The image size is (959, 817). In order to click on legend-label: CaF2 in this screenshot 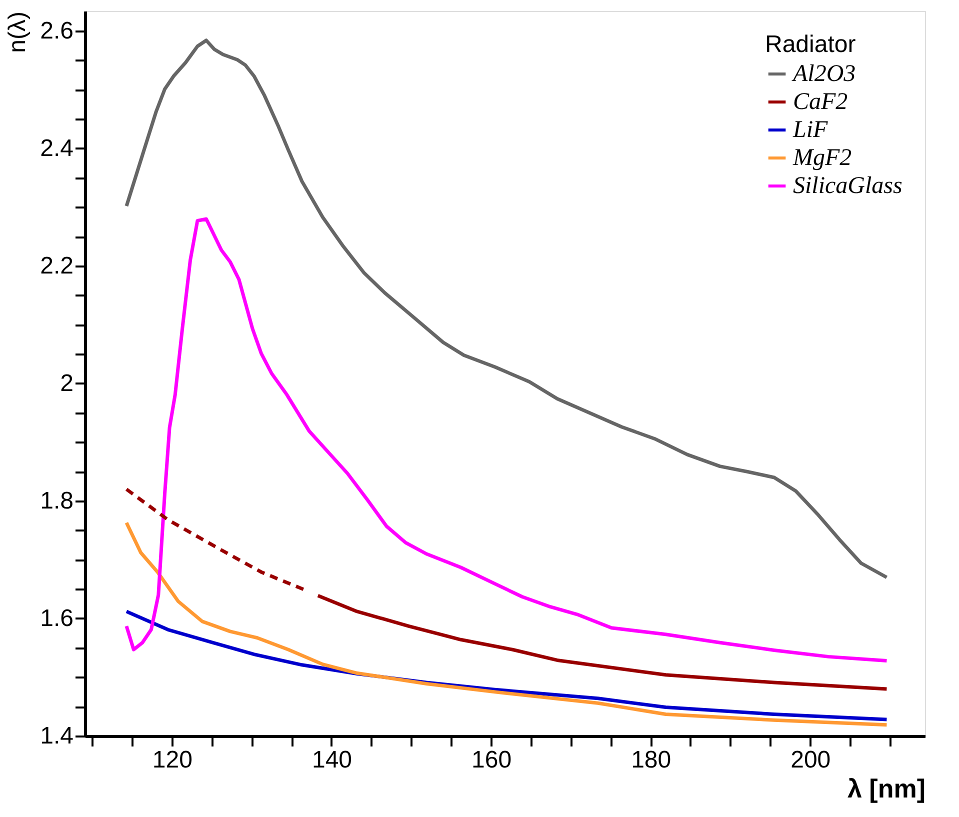, I will do `click(820, 102)`.